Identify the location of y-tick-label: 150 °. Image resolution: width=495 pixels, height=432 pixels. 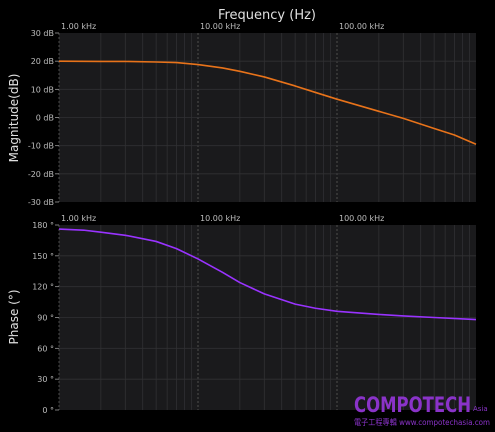
(43, 256).